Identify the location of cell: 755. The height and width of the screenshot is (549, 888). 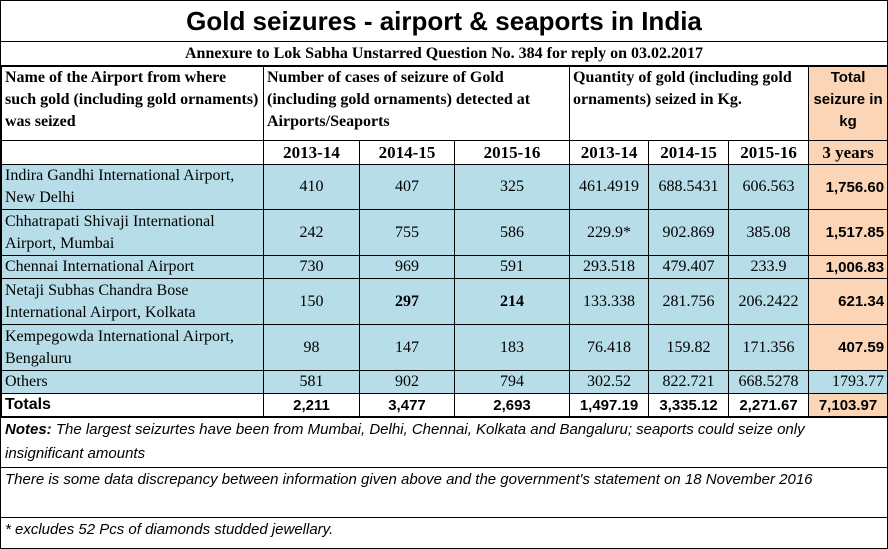
(407, 232).